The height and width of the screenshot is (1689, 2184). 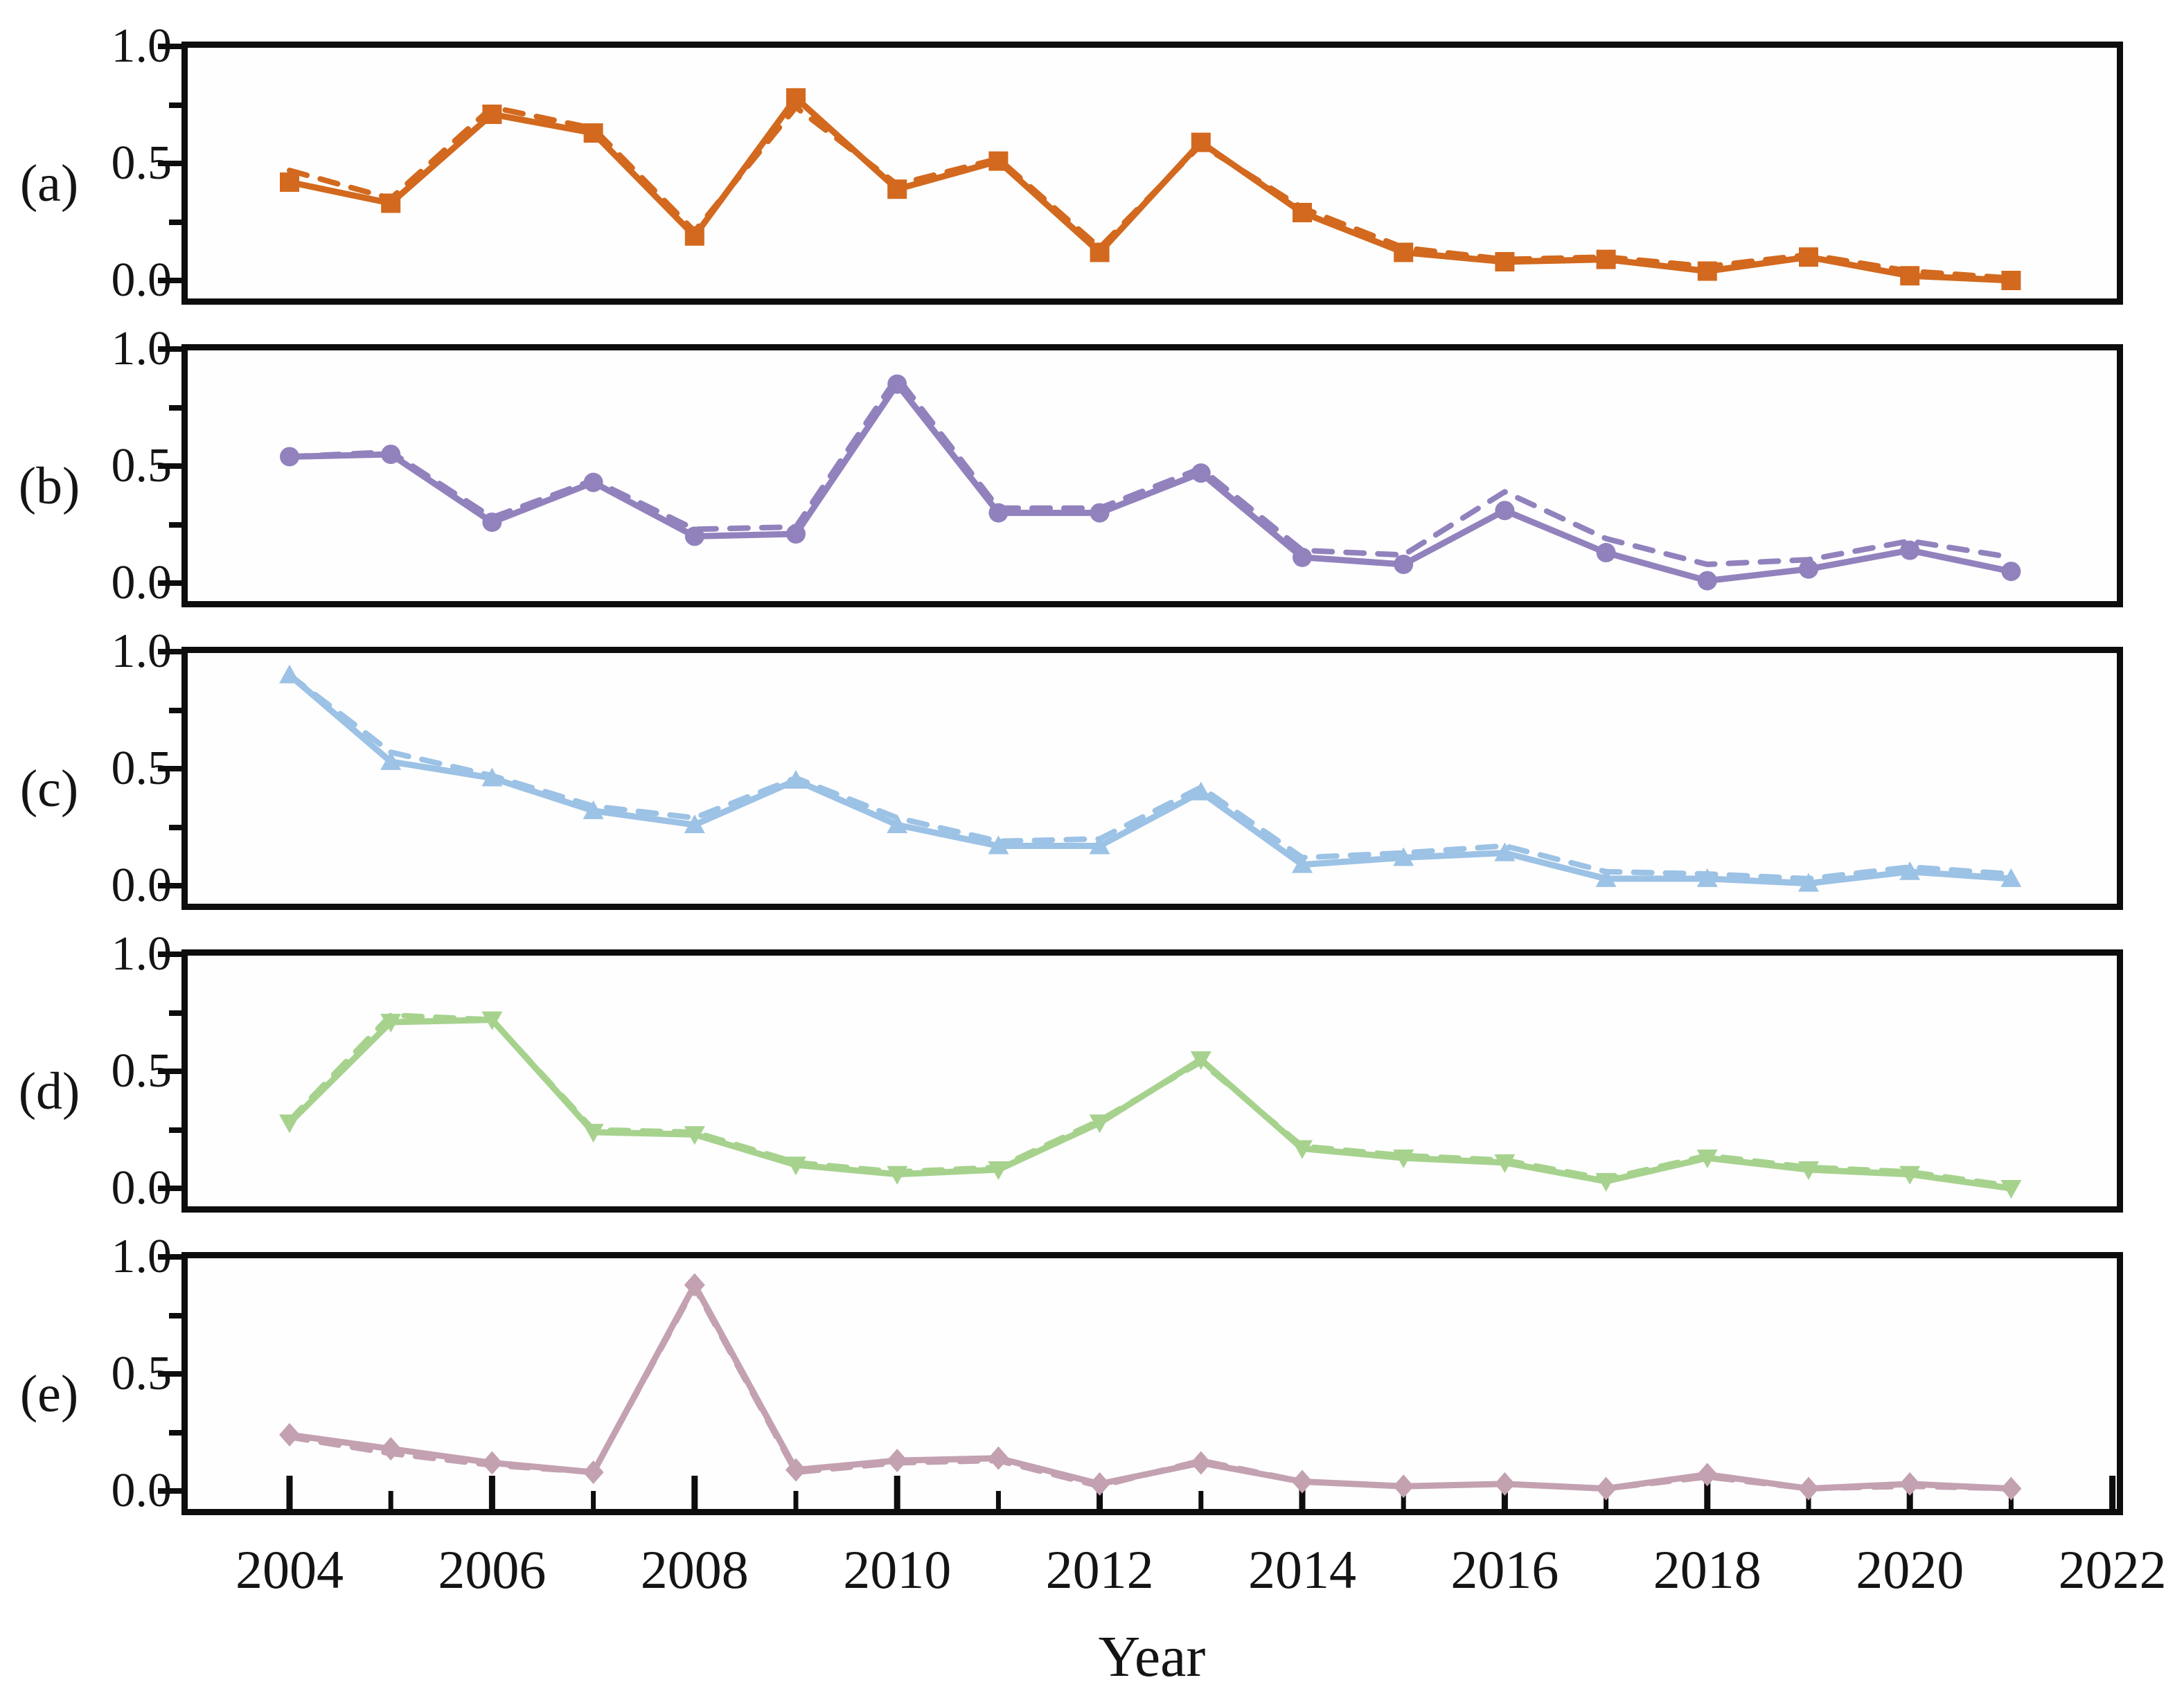 I want to click on panel-e-marker-2019, so click(x=1808, y=1488).